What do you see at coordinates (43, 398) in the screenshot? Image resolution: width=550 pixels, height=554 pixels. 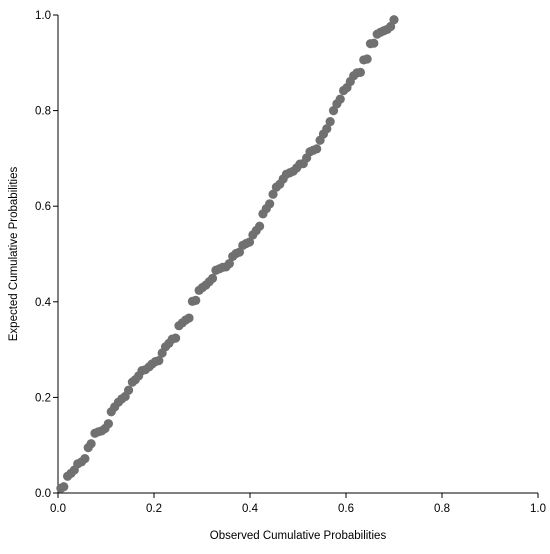 I see `y-tick-label: 0.2` at bounding box center [43, 398].